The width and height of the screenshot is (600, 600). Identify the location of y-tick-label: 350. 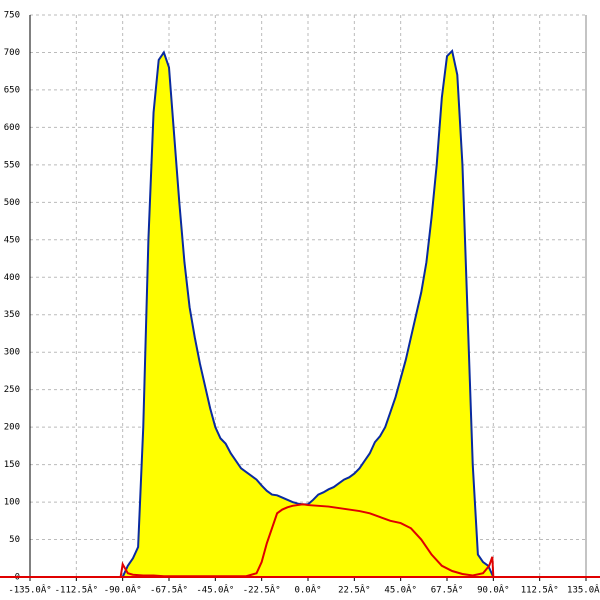
(12, 315).